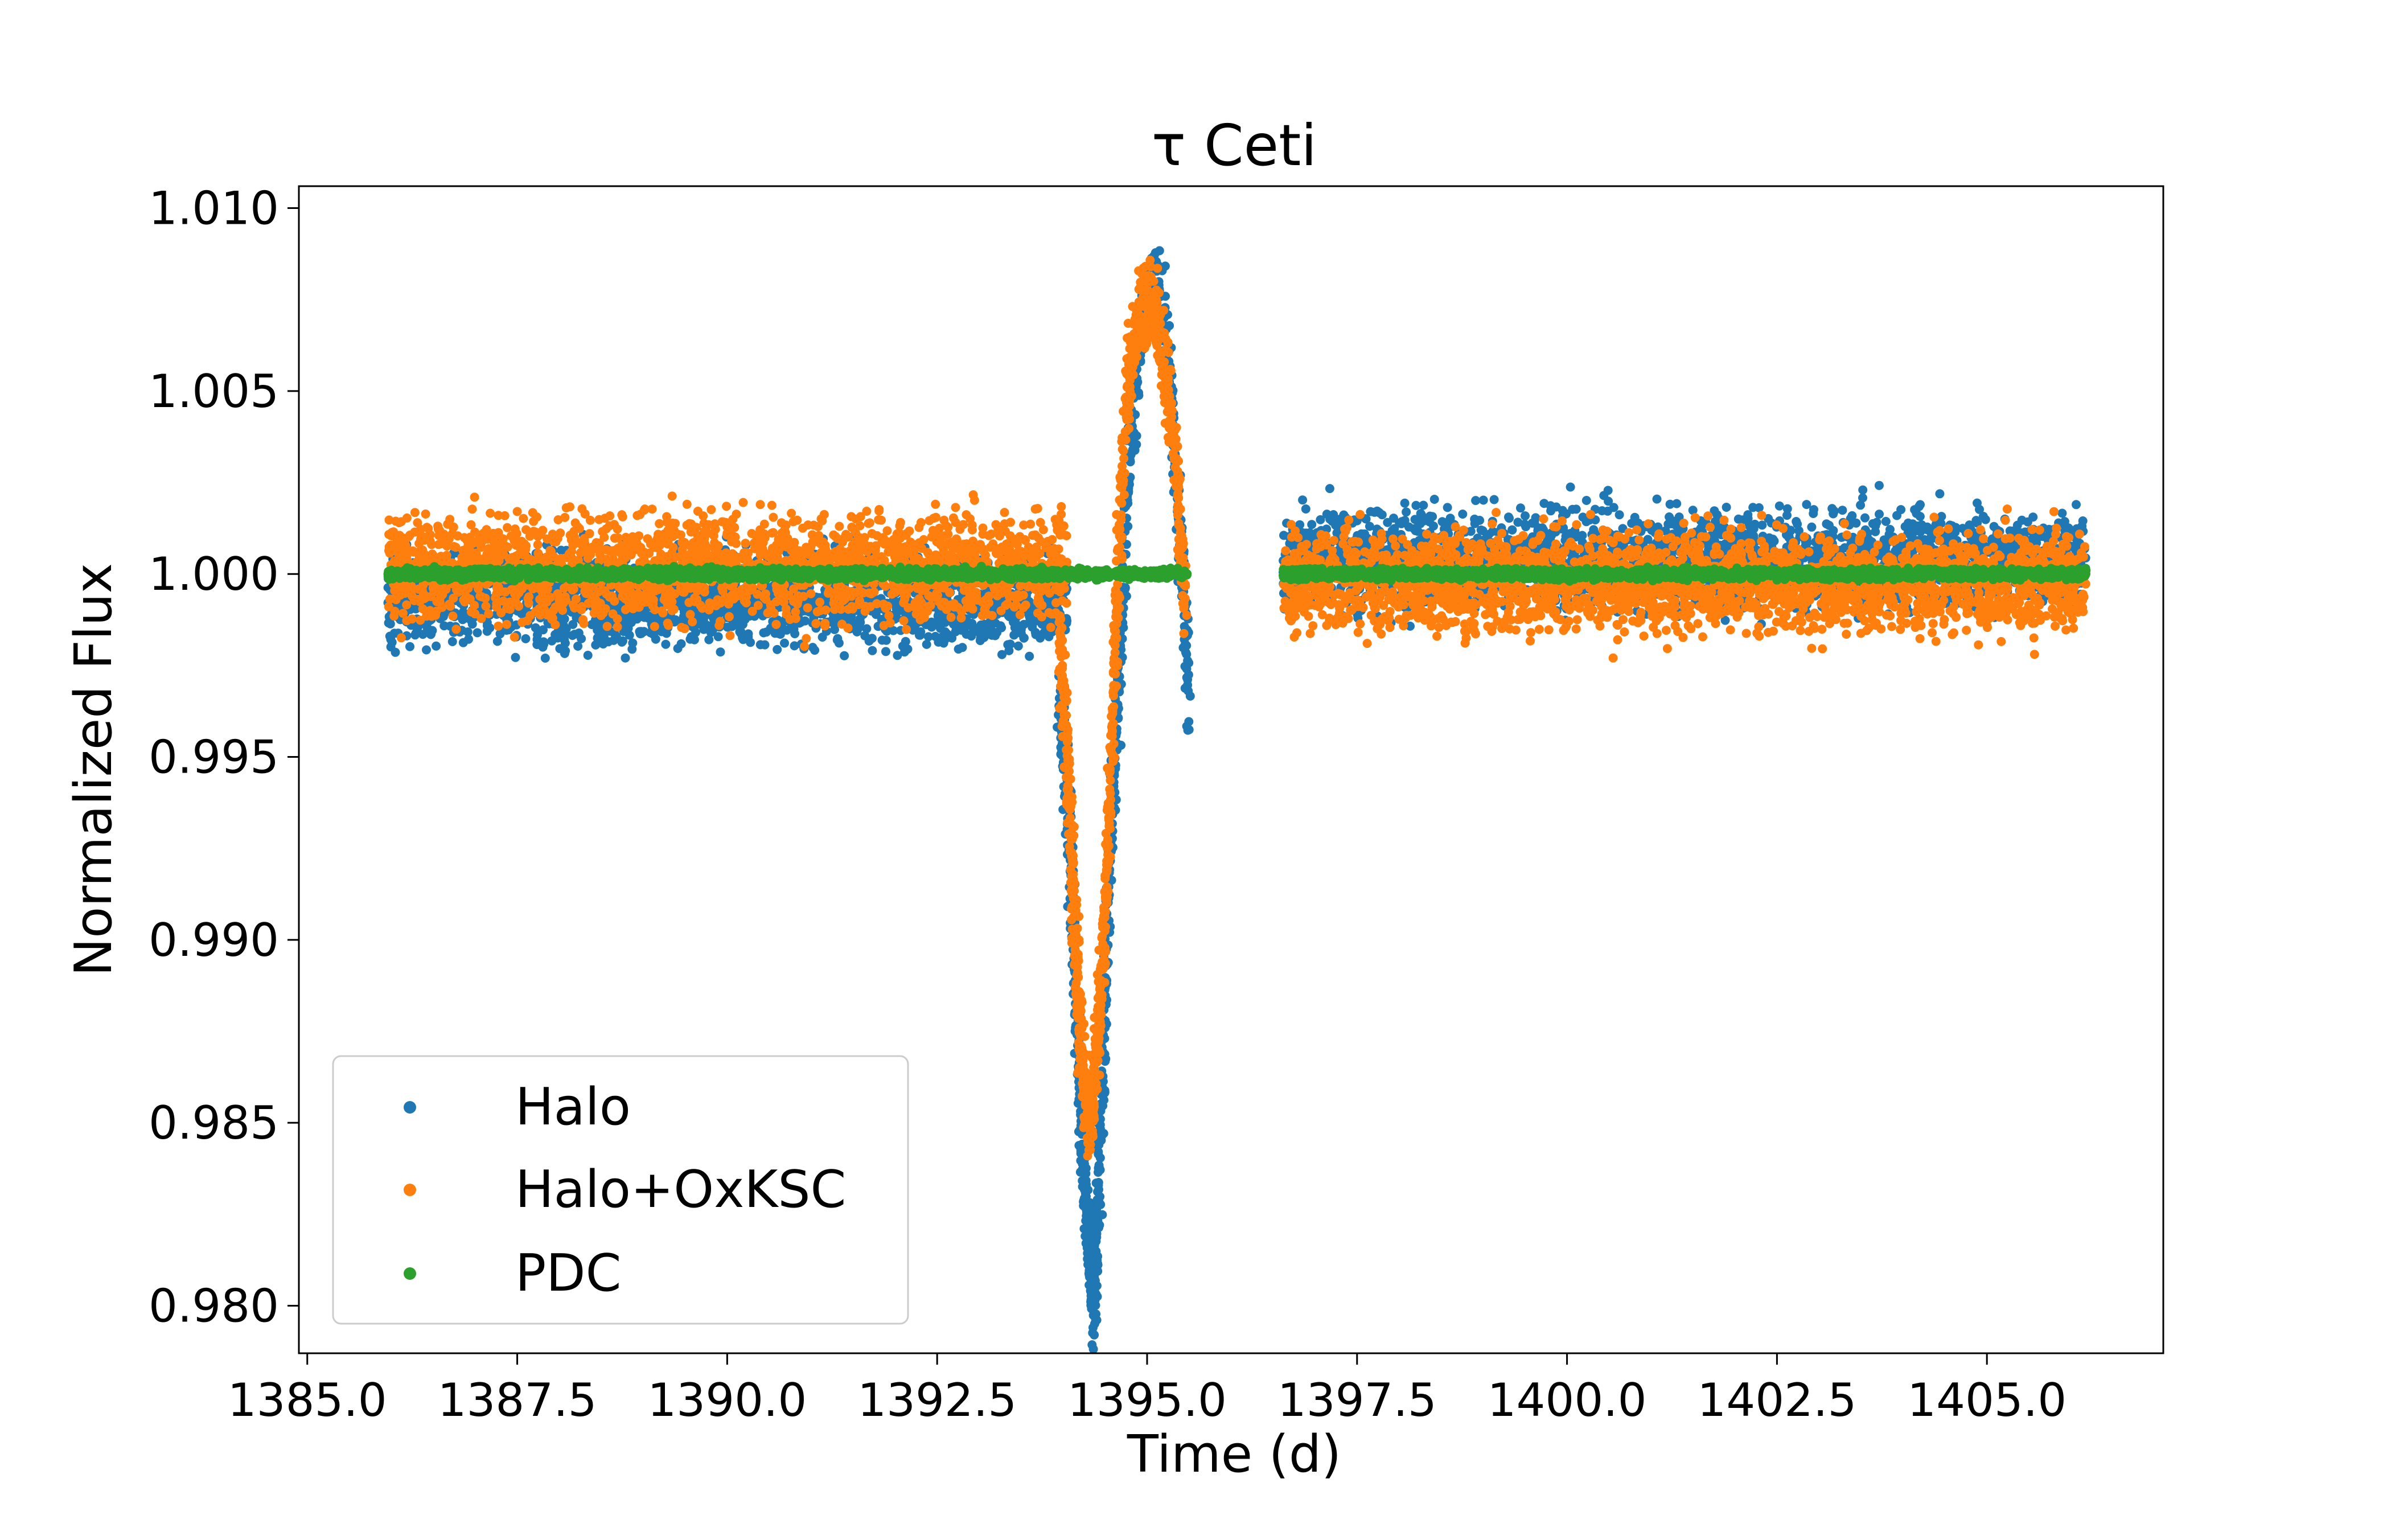 The width and height of the screenshot is (2391, 1540). Describe the element at coordinates (1234, 145) in the screenshot. I see `chart-title: τ Ceti` at that location.